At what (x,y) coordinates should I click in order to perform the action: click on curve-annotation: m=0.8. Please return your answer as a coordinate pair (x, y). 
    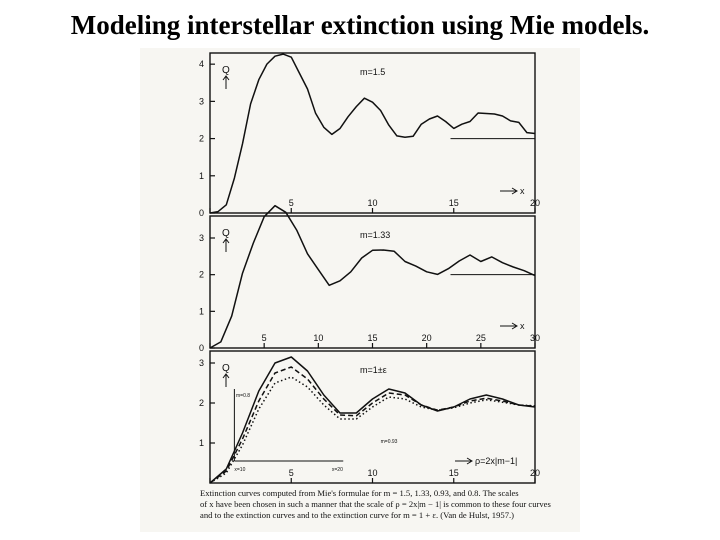
    Looking at the image, I should click on (243, 396).